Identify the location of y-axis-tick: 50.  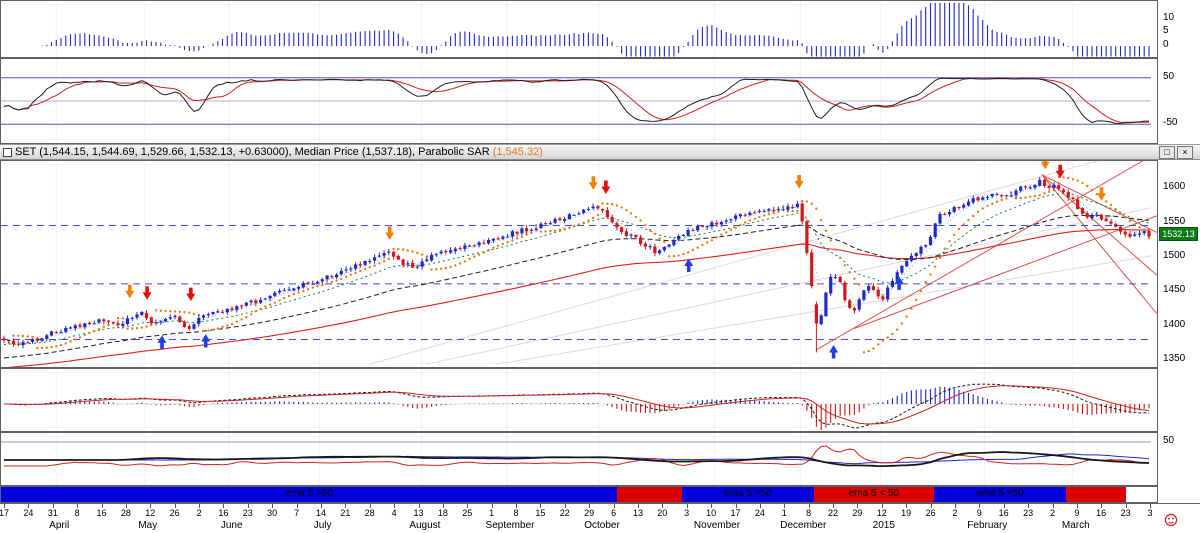
(1169, 76).